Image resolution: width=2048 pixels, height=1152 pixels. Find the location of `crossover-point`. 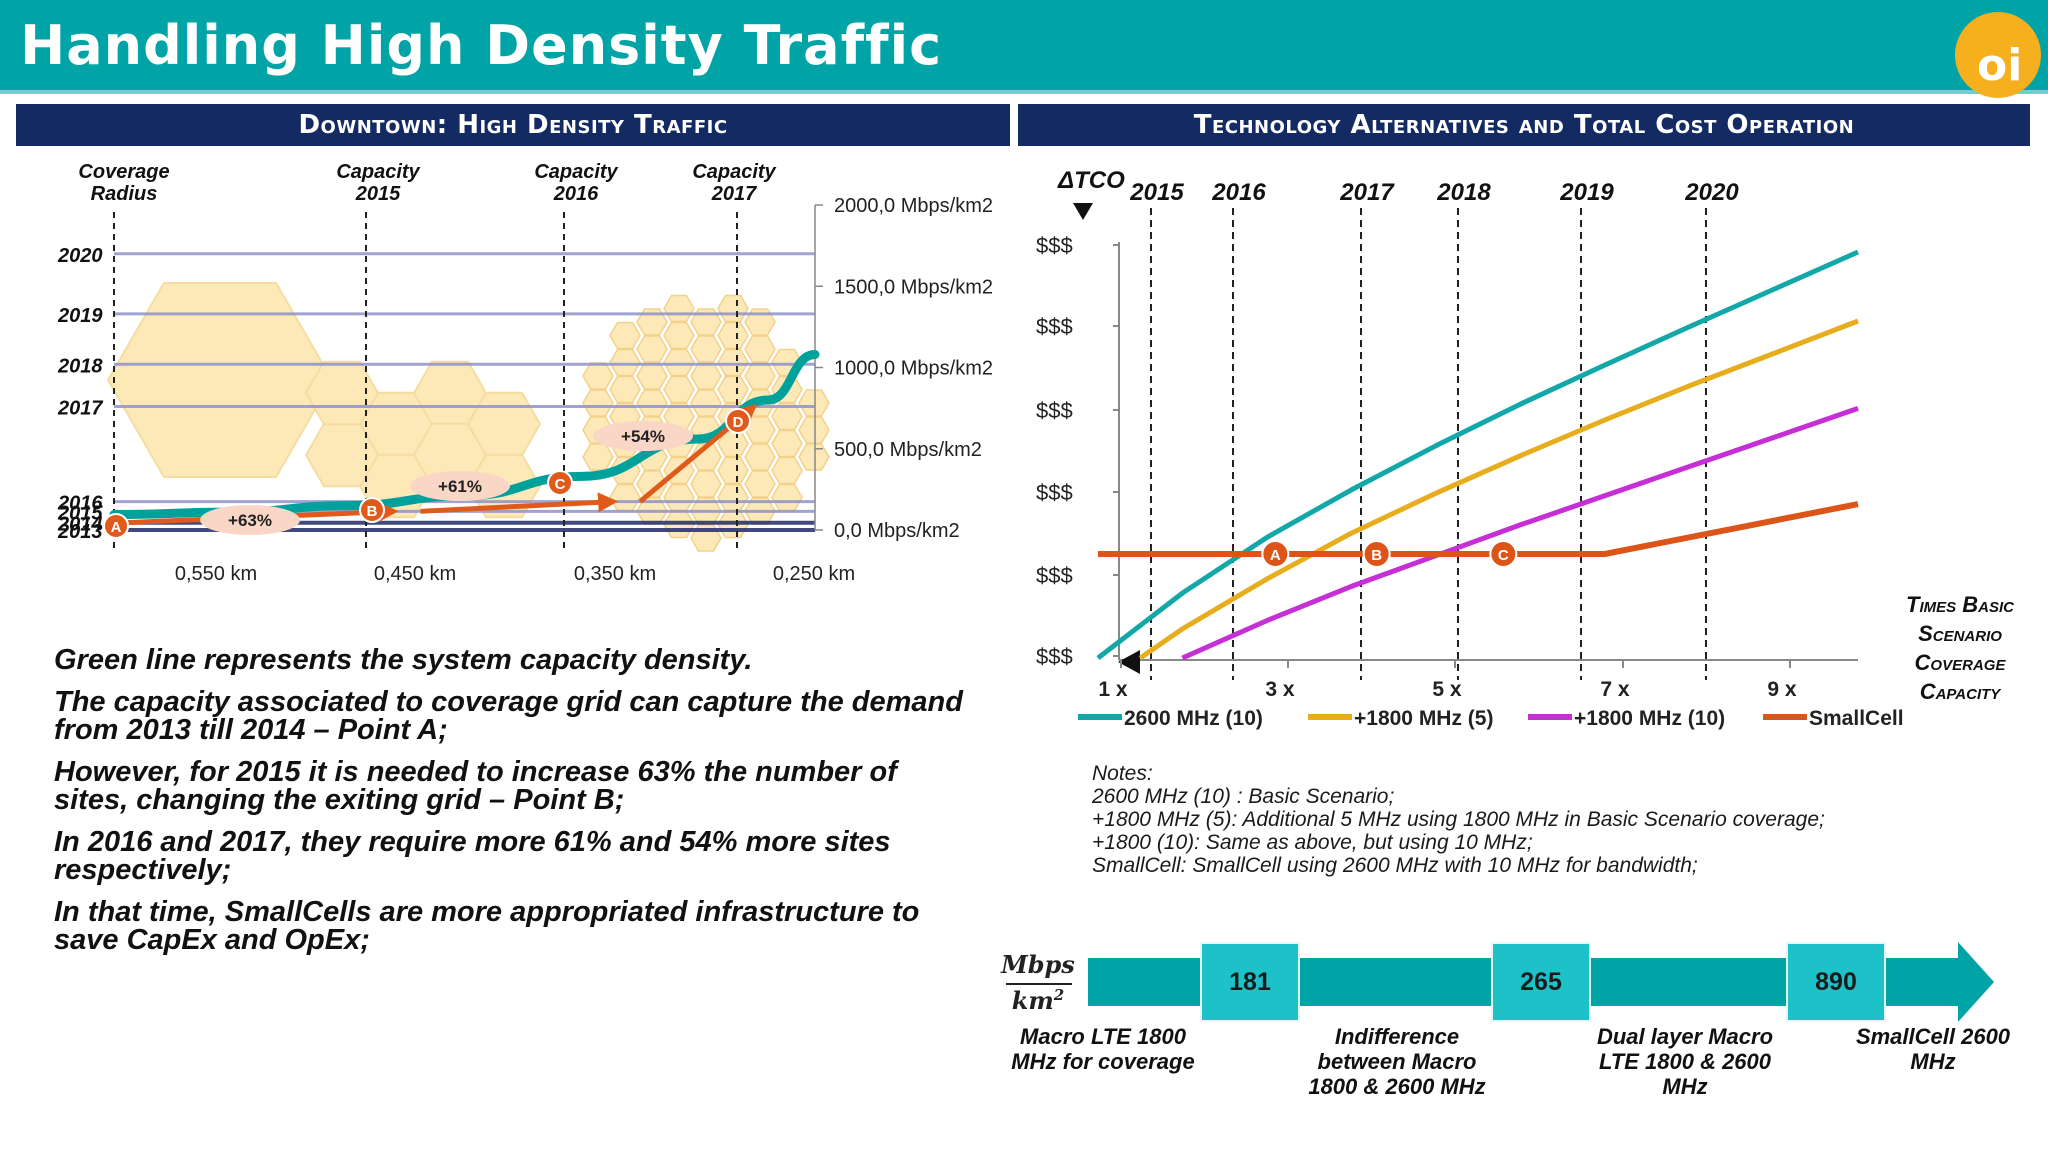

crossover-point is located at coordinates (1275, 554).